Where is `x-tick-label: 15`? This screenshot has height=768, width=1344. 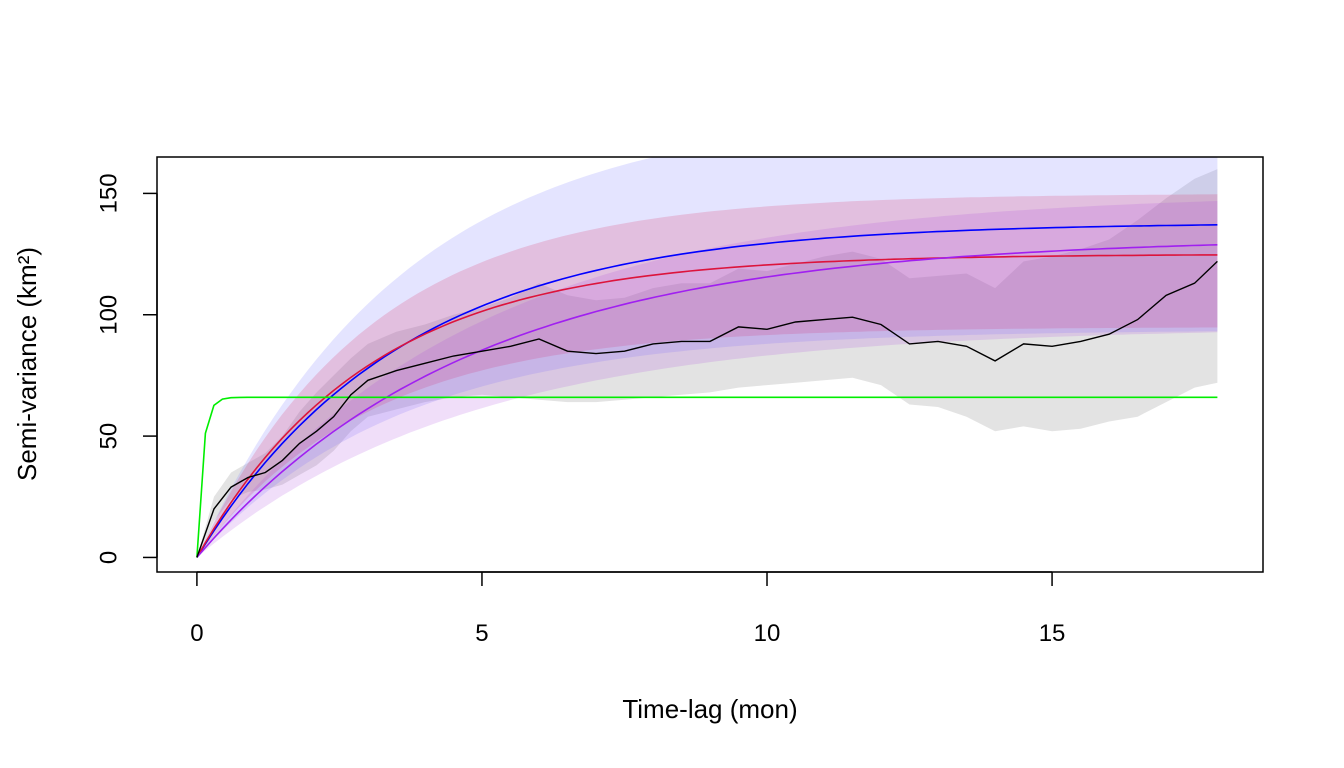 x-tick-label: 15 is located at coordinates (1052, 633).